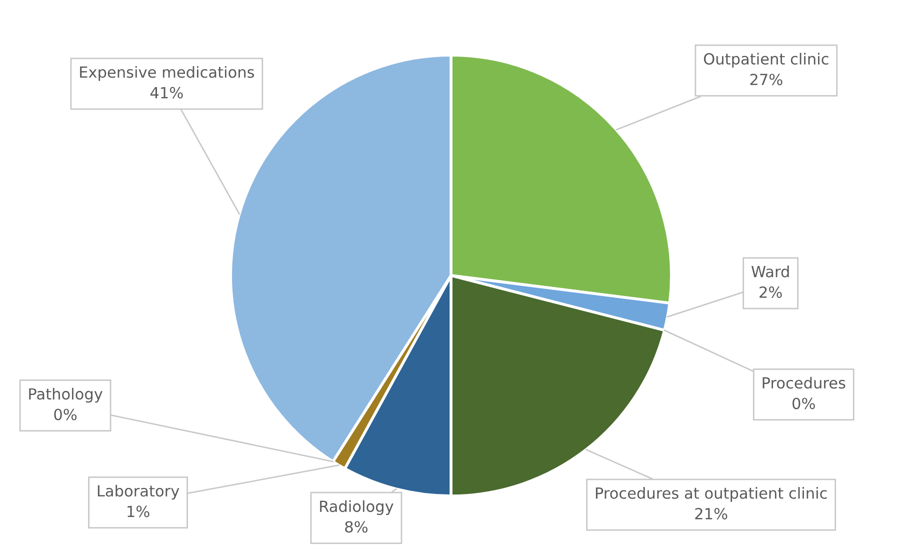 This screenshot has width=902, height=551. What do you see at coordinates (356, 527) in the screenshot?
I see `data-label: 8%` at bounding box center [356, 527].